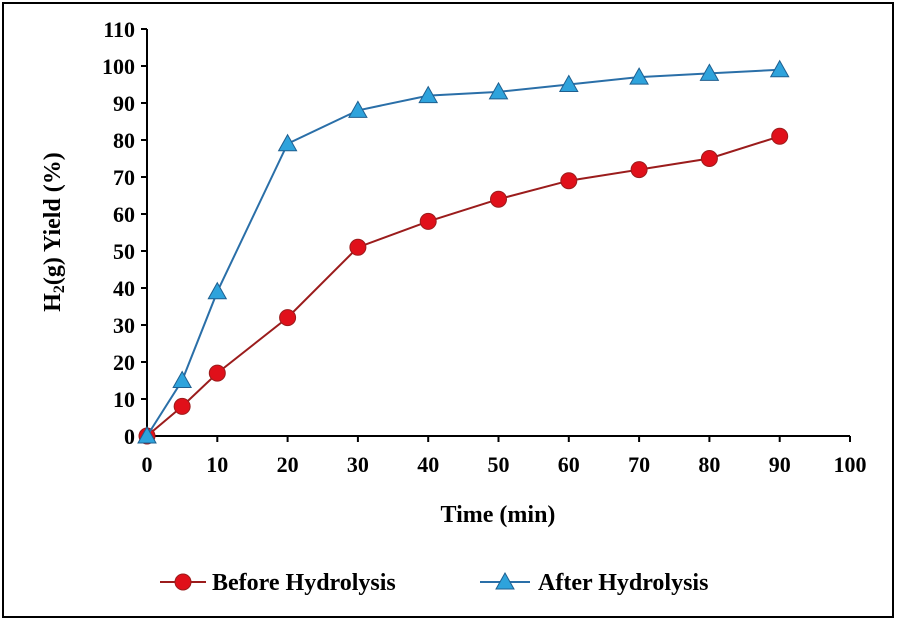  I want to click on x-tick-label: 60, so click(569, 464).